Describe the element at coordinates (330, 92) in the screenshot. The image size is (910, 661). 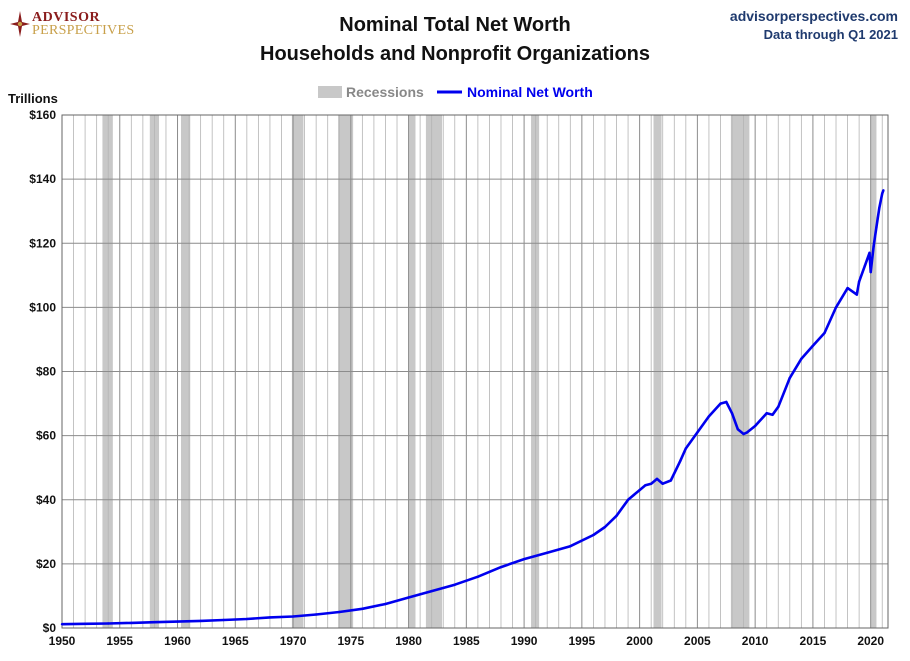
I see `legend-recession-swatch` at that location.